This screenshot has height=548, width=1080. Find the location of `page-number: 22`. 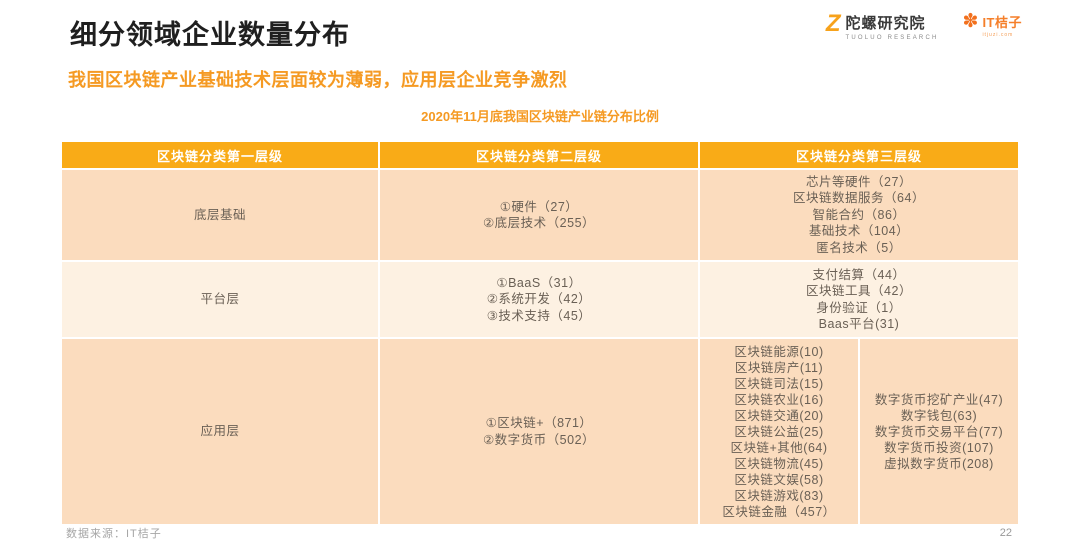

page-number: 22 is located at coordinates (1005, 533).